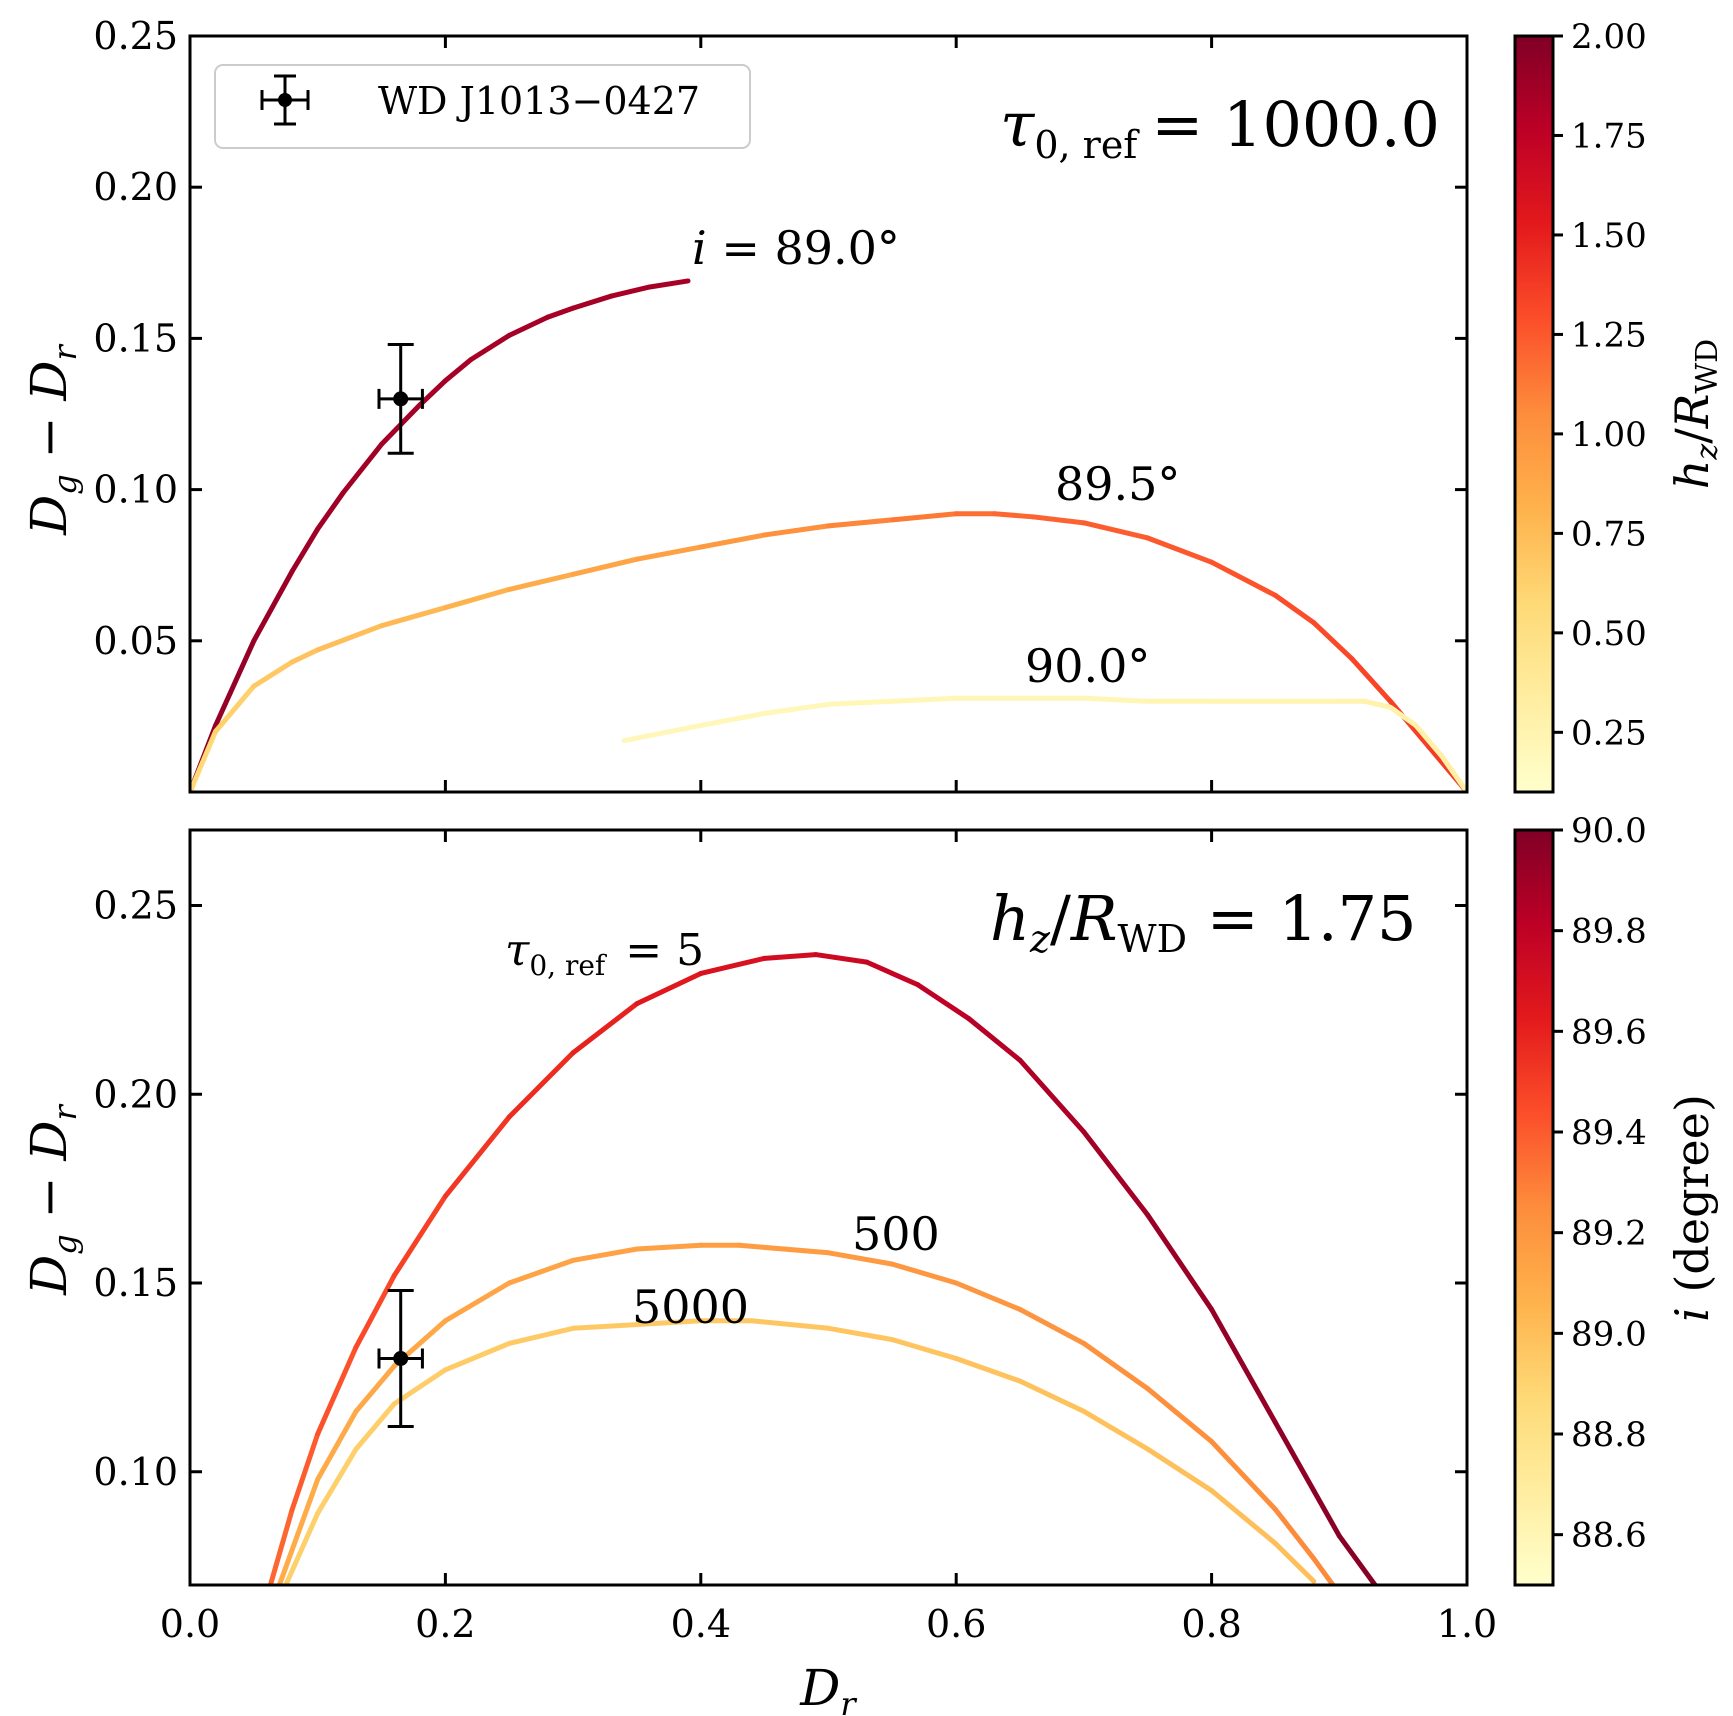 This screenshot has width=1733, height=1716. Describe the element at coordinates (1692, 1208) in the screenshot. I see `bottom-colorbar-label: i (degree)` at that location.